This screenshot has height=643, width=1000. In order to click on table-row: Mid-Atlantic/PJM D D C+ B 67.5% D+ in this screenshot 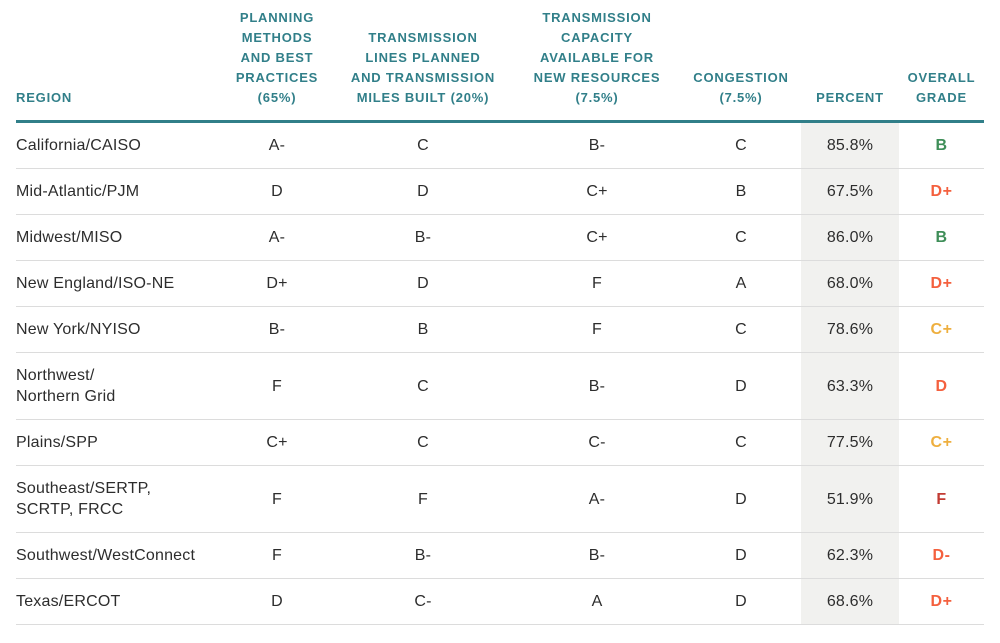, I will do `click(500, 191)`.